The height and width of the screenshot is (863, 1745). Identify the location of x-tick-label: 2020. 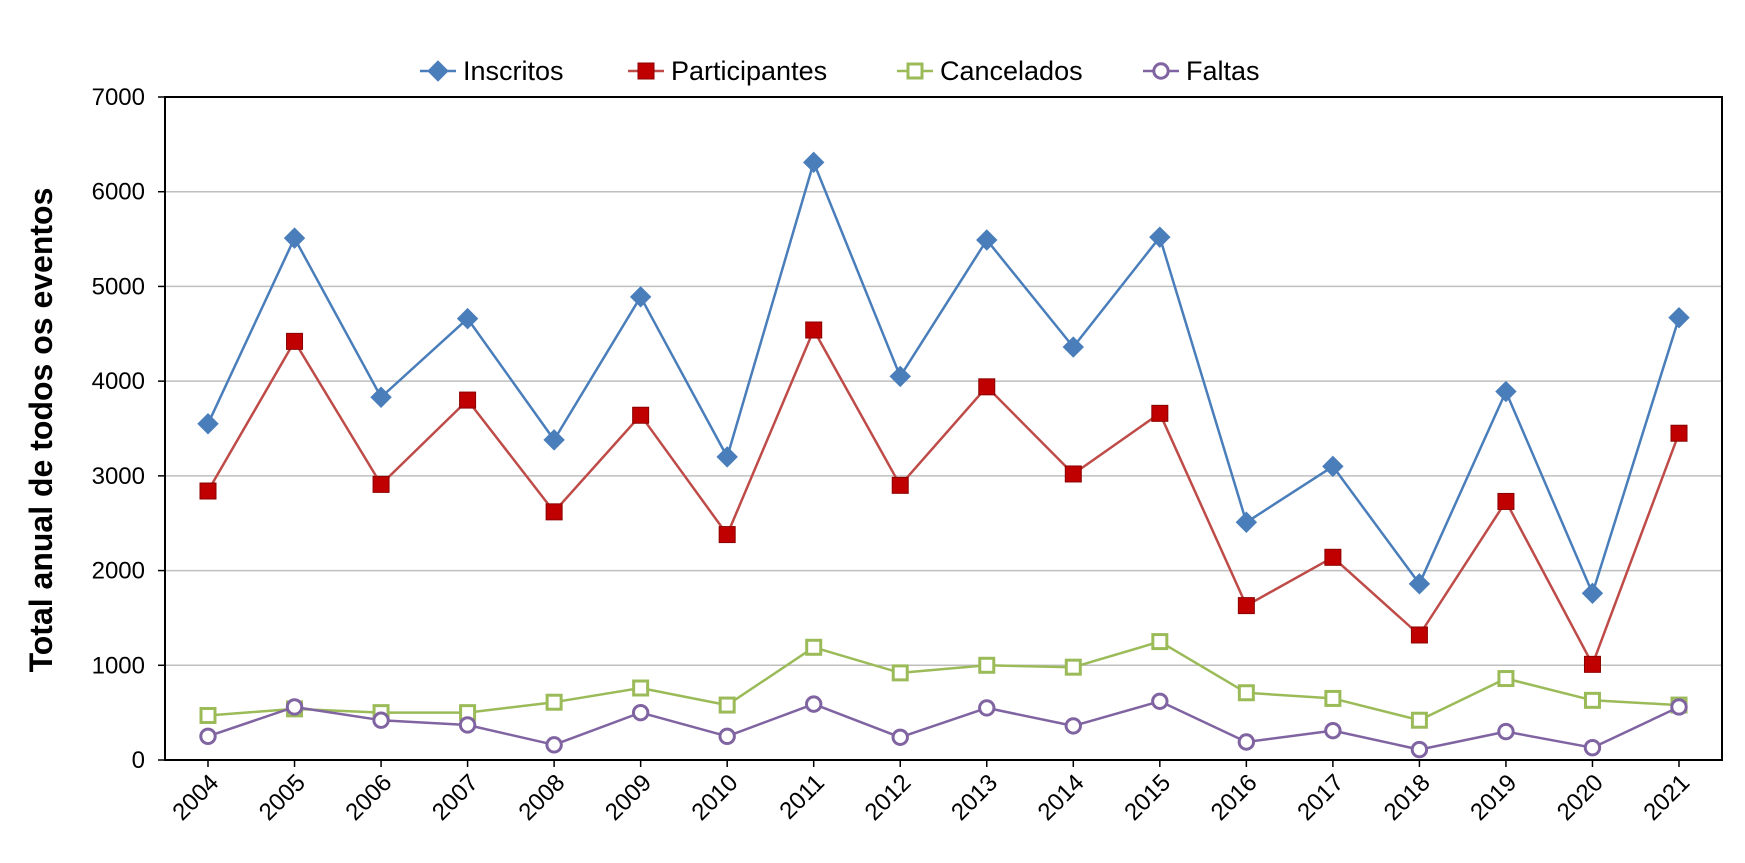
(1580, 797).